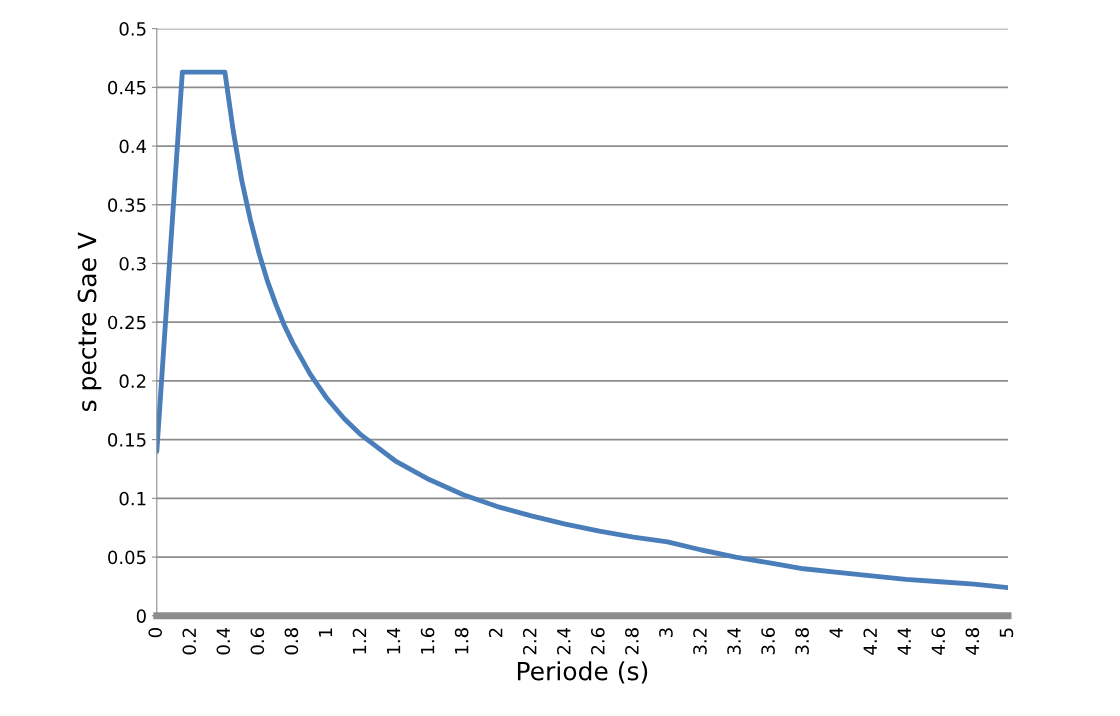  Describe the element at coordinates (133, 146) in the screenshot. I see `y-tick-label: 0.4` at that location.